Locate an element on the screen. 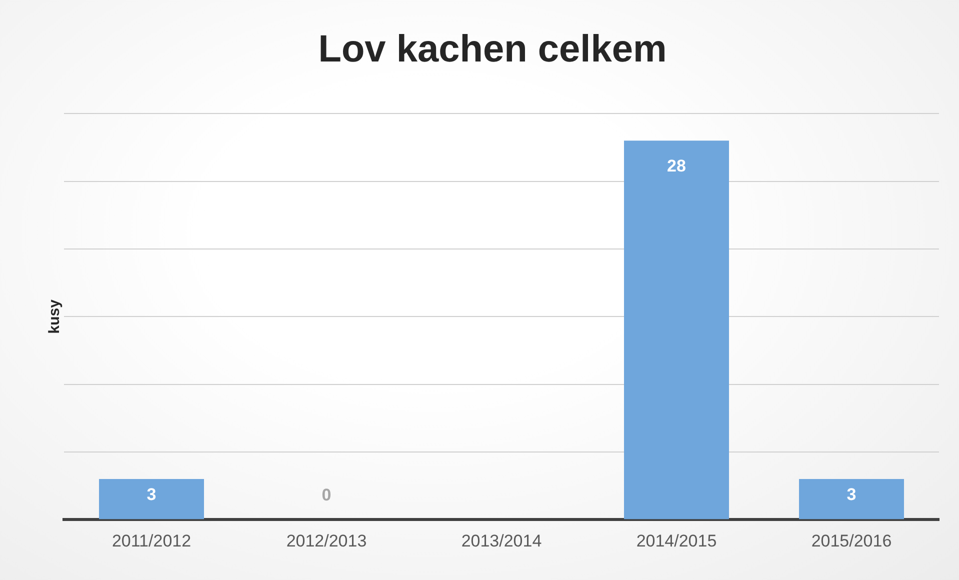  x-tick-label: 2015/2016 is located at coordinates (851, 540).